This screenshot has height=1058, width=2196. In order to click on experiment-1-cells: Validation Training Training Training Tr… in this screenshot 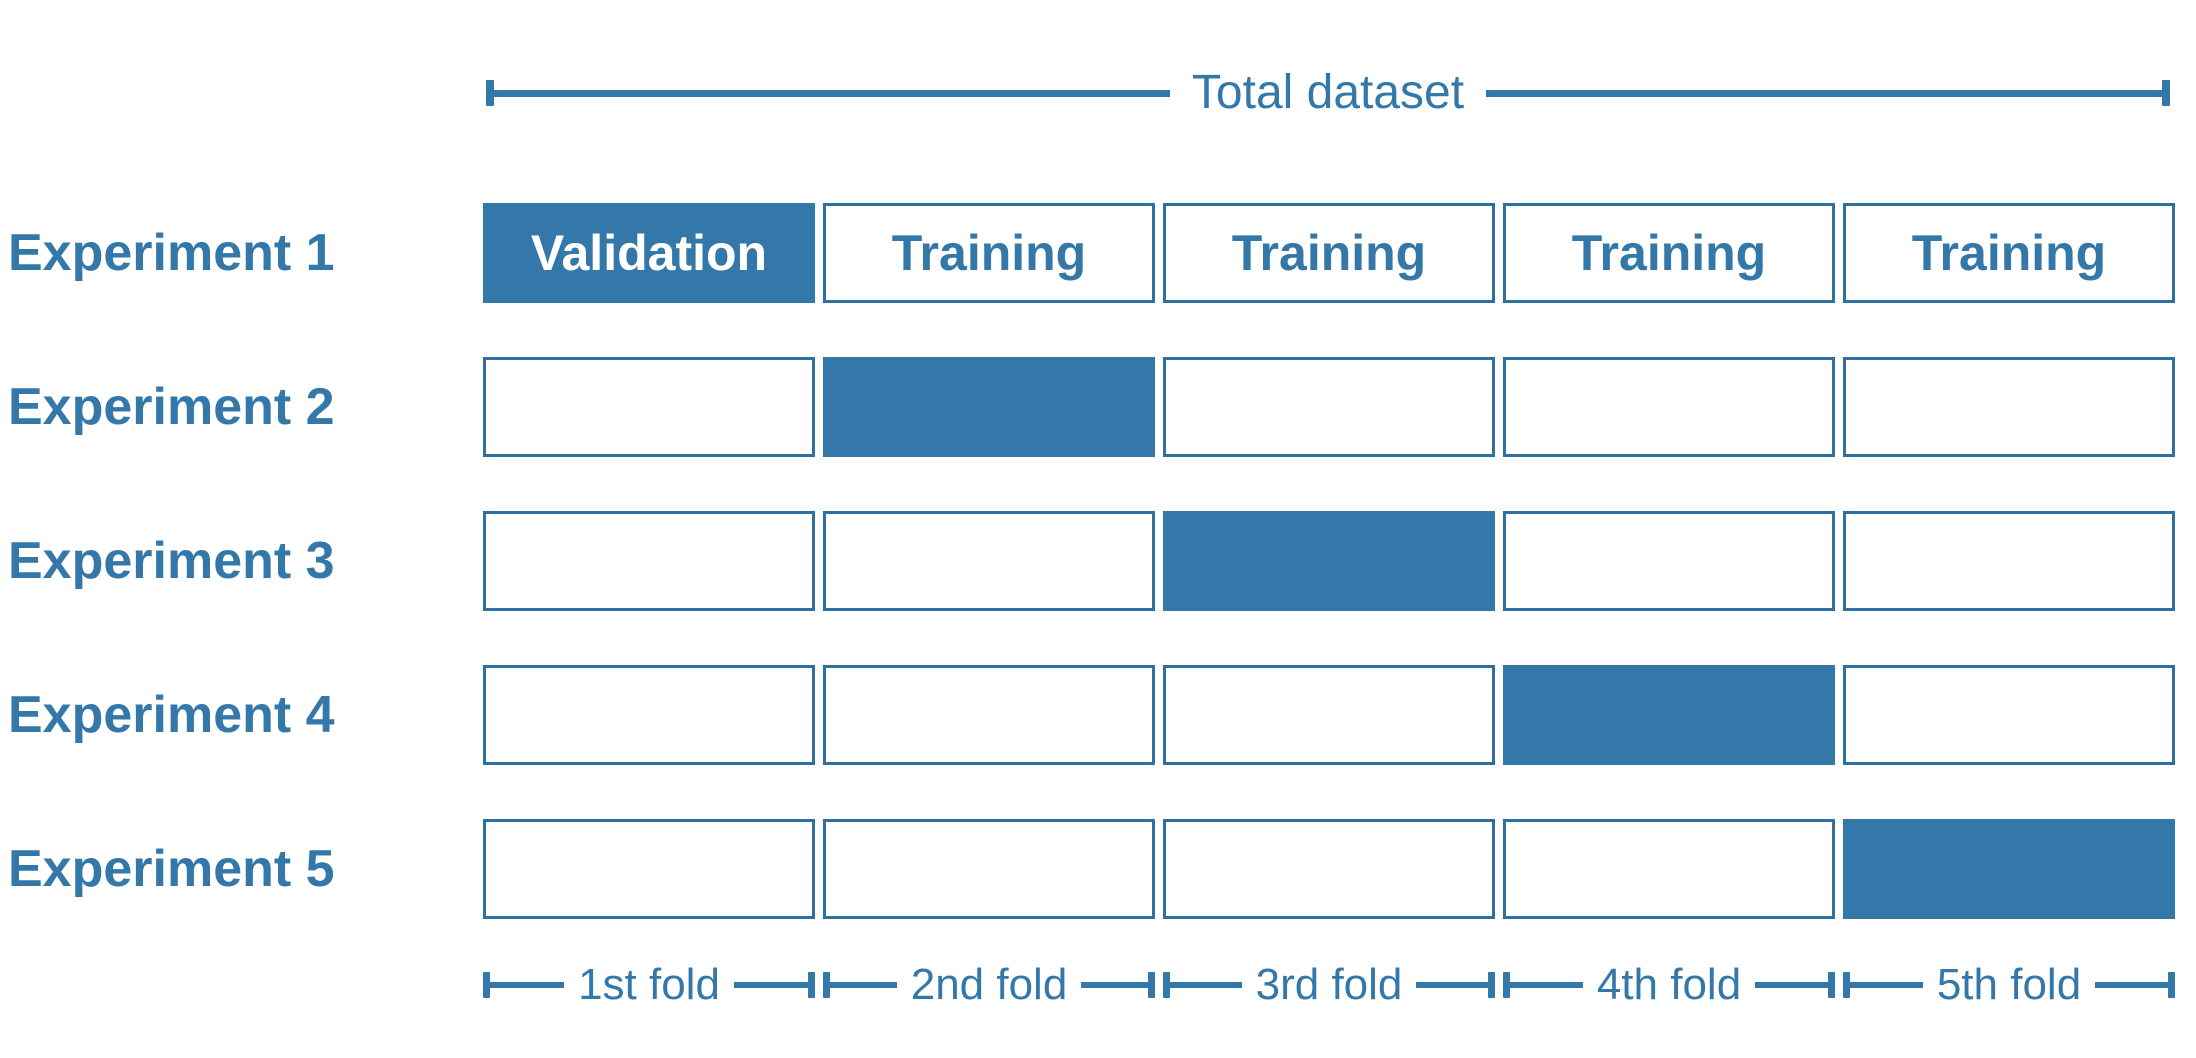, I will do `click(1329, 253)`.